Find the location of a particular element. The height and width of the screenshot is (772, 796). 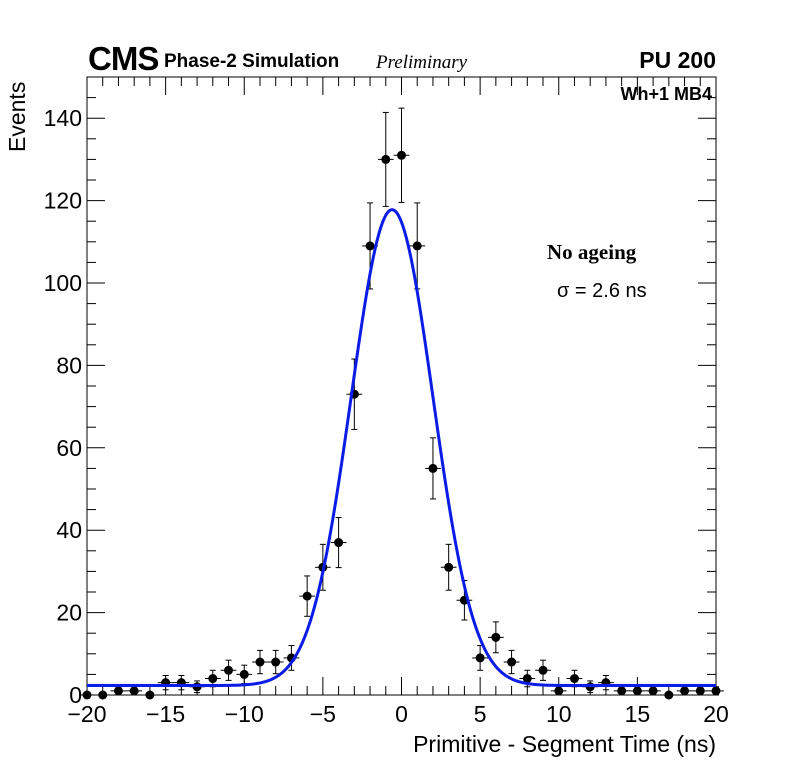

status-label: Preliminary is located at coordinates (422, 62).